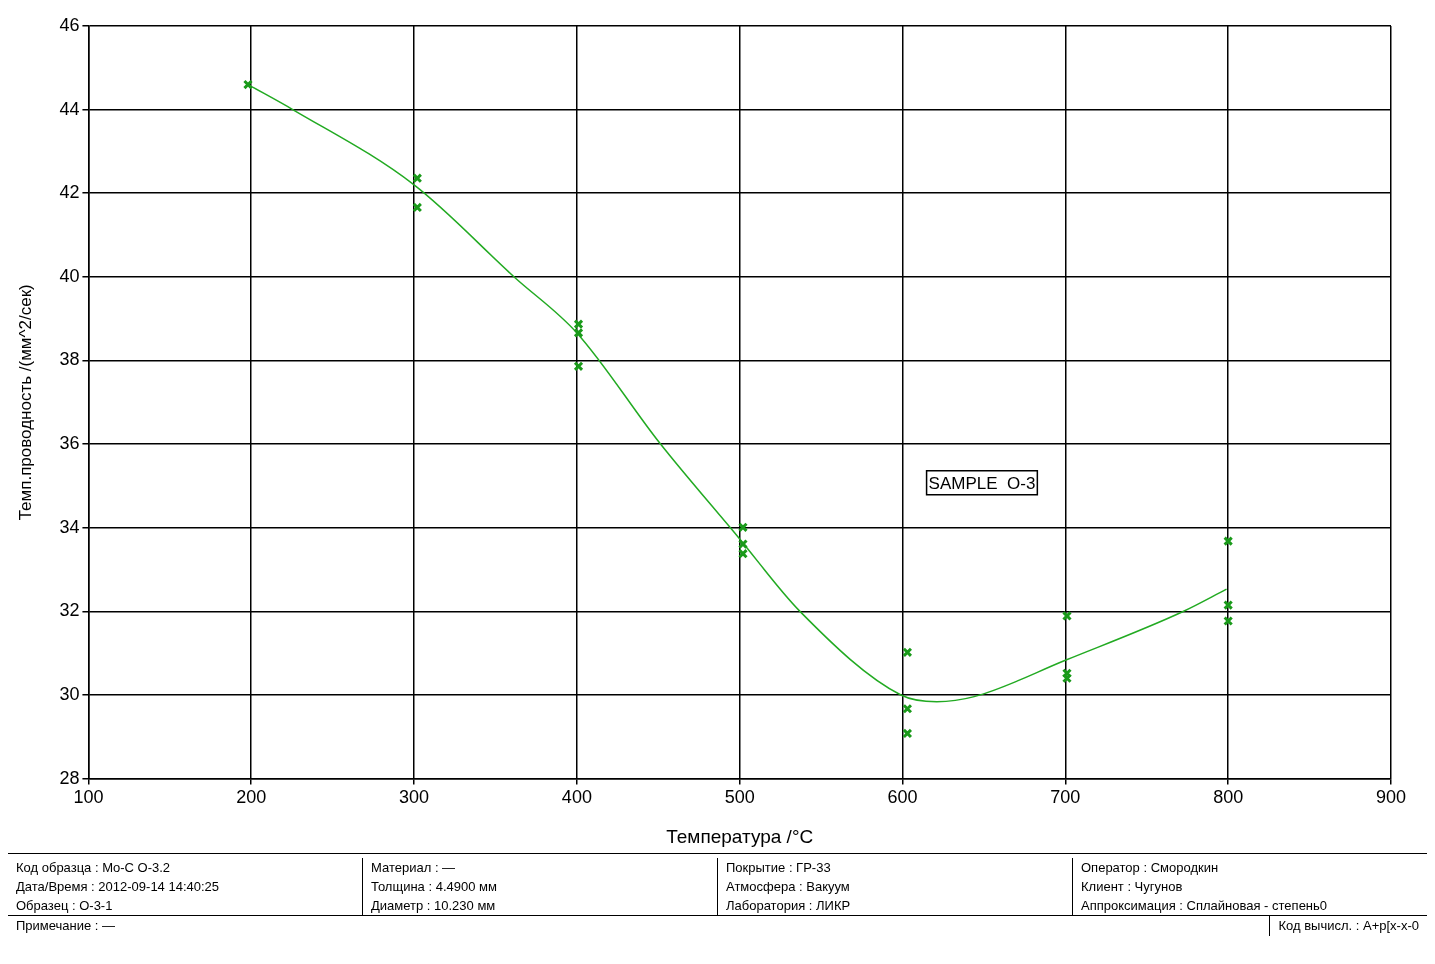 This screenshot has height=964, width=1435. Describe the element at coordinates (69, 693) in the screenshot. I see `y-tick-label: 30` at that location.